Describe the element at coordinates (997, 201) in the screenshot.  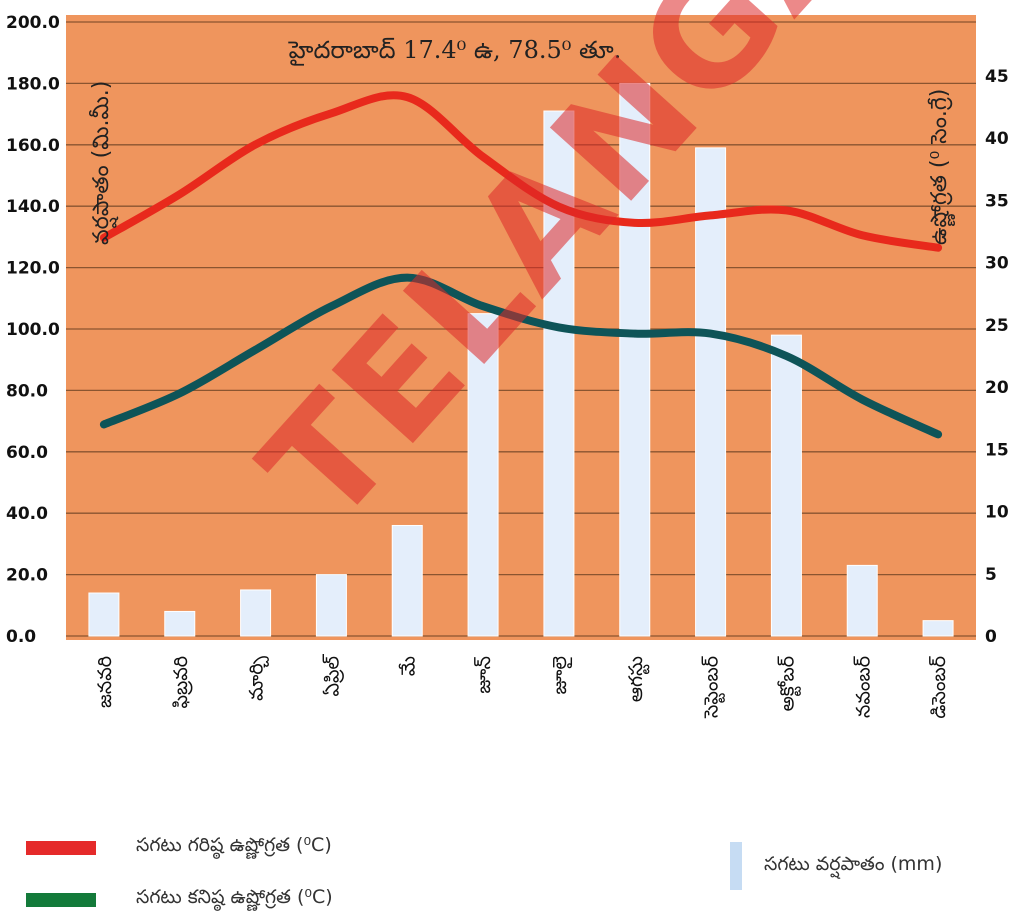
I see `right-tick-label: 35` at that location.